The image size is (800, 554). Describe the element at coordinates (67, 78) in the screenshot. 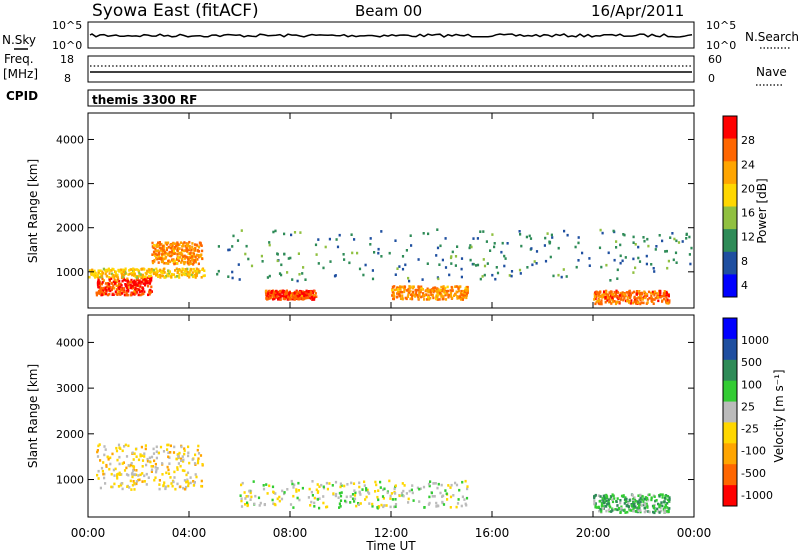

I see `freq-left-tick-bottom: 8` at that location.